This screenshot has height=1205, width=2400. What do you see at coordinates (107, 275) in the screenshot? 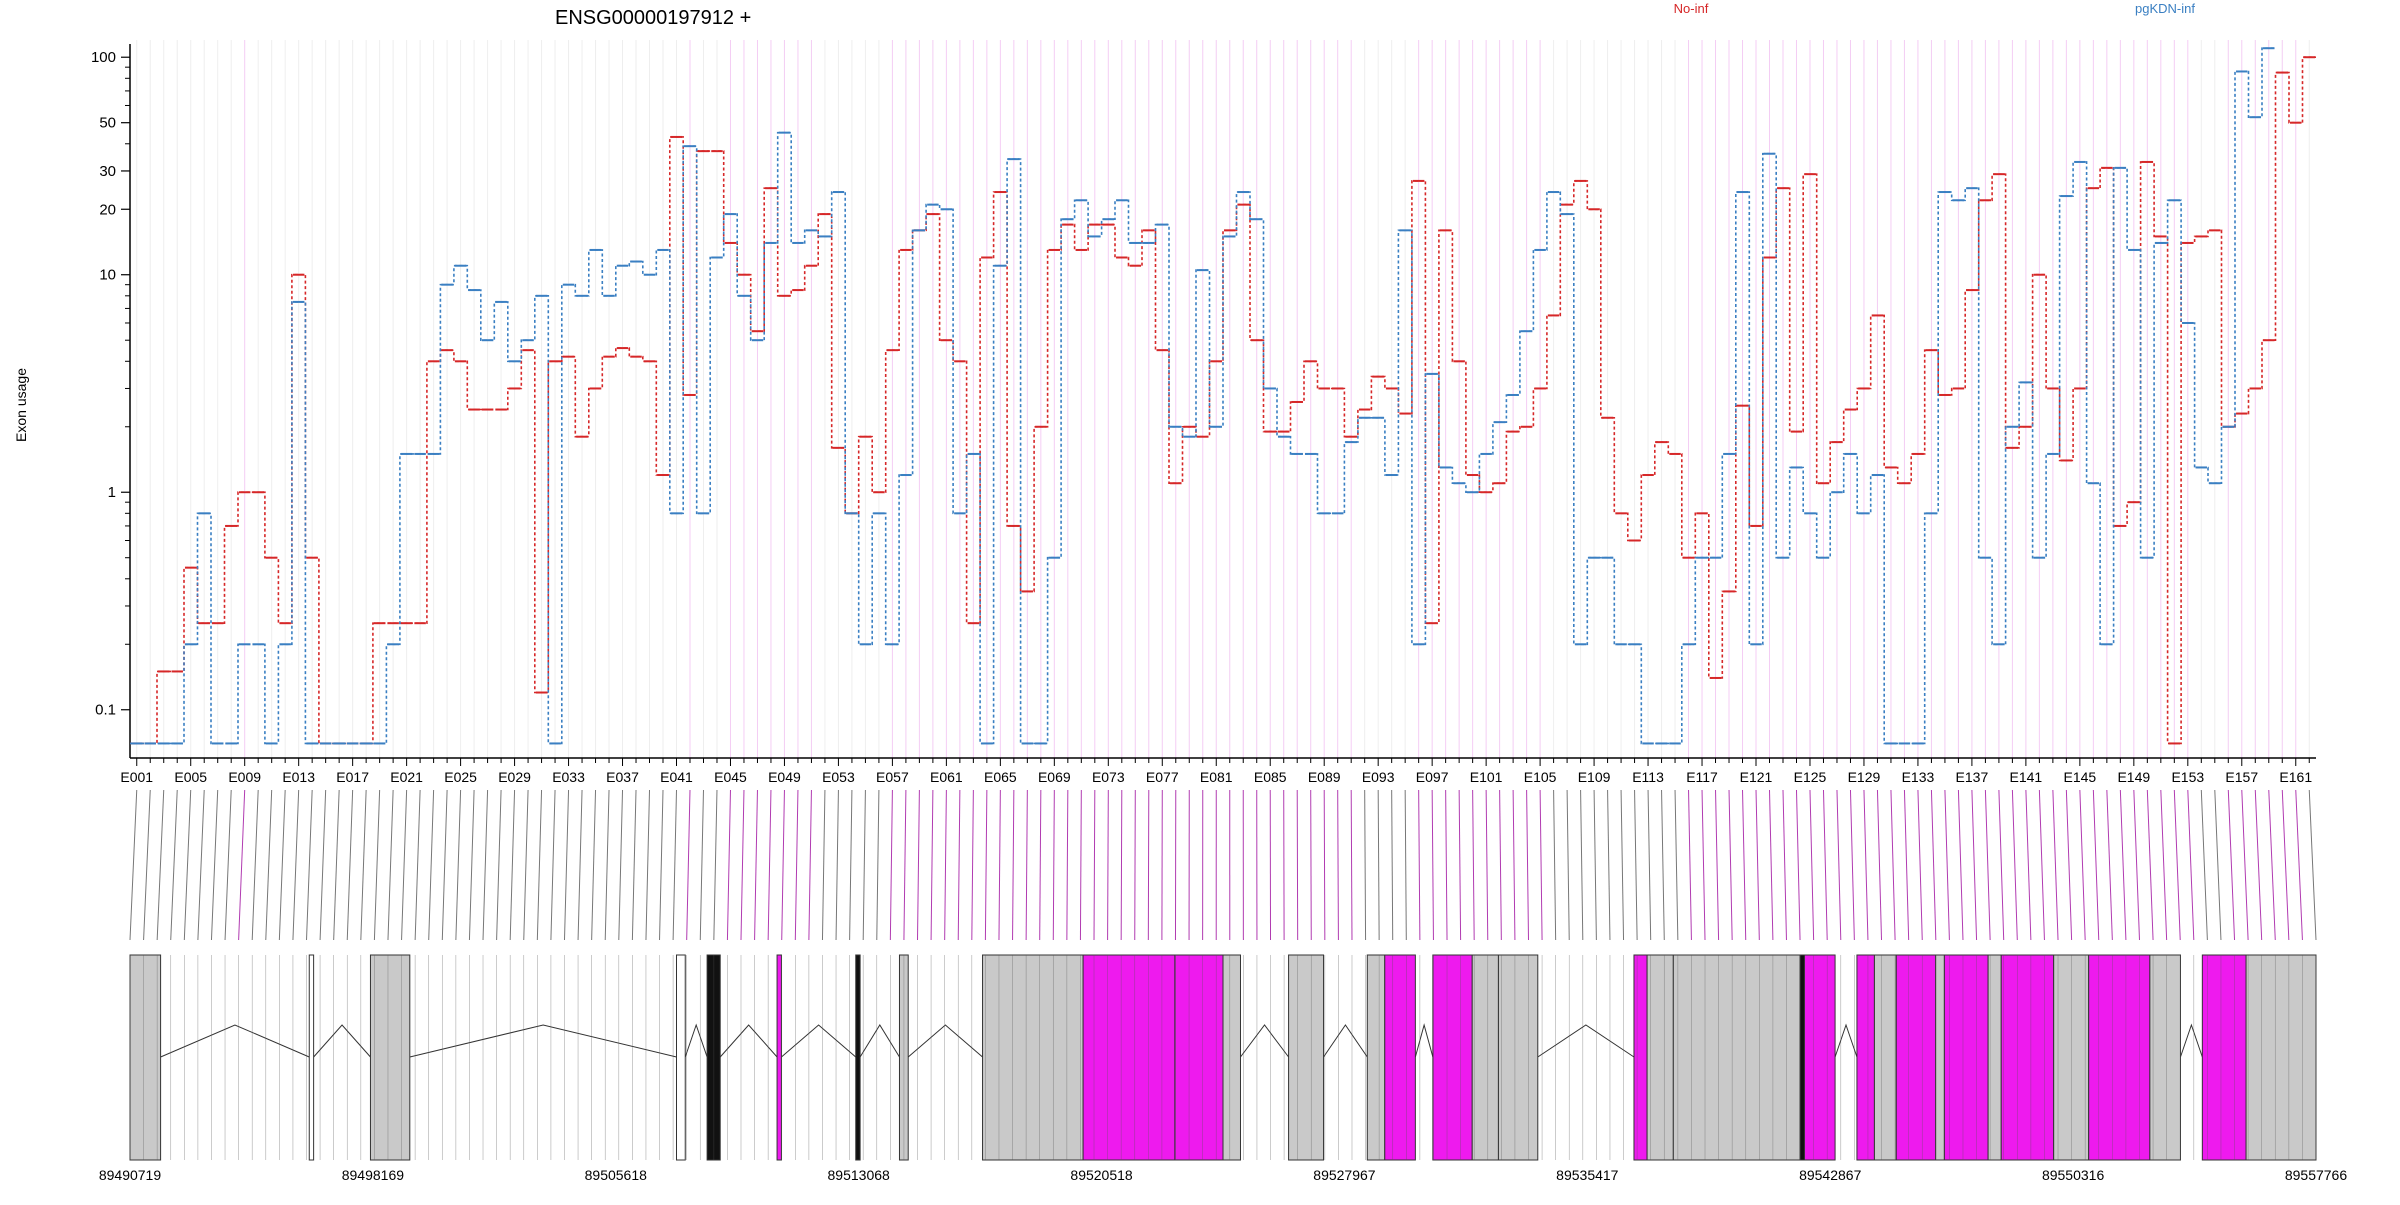
I see `y-tick-label: 10` at bounding box center [107, 275].